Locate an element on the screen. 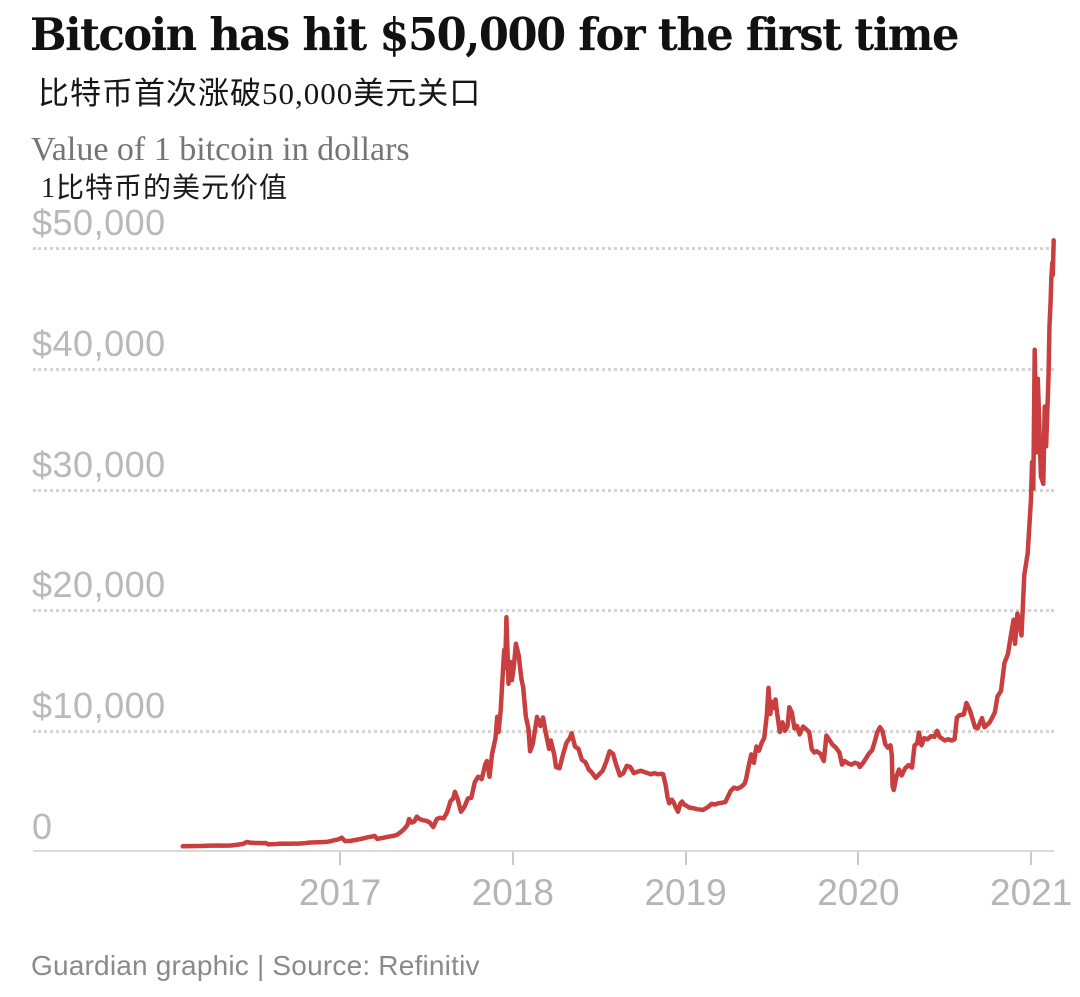 This screenshot has height=997, width=1080. x-tick-label: 2017 is located at coordinates (340, 892).